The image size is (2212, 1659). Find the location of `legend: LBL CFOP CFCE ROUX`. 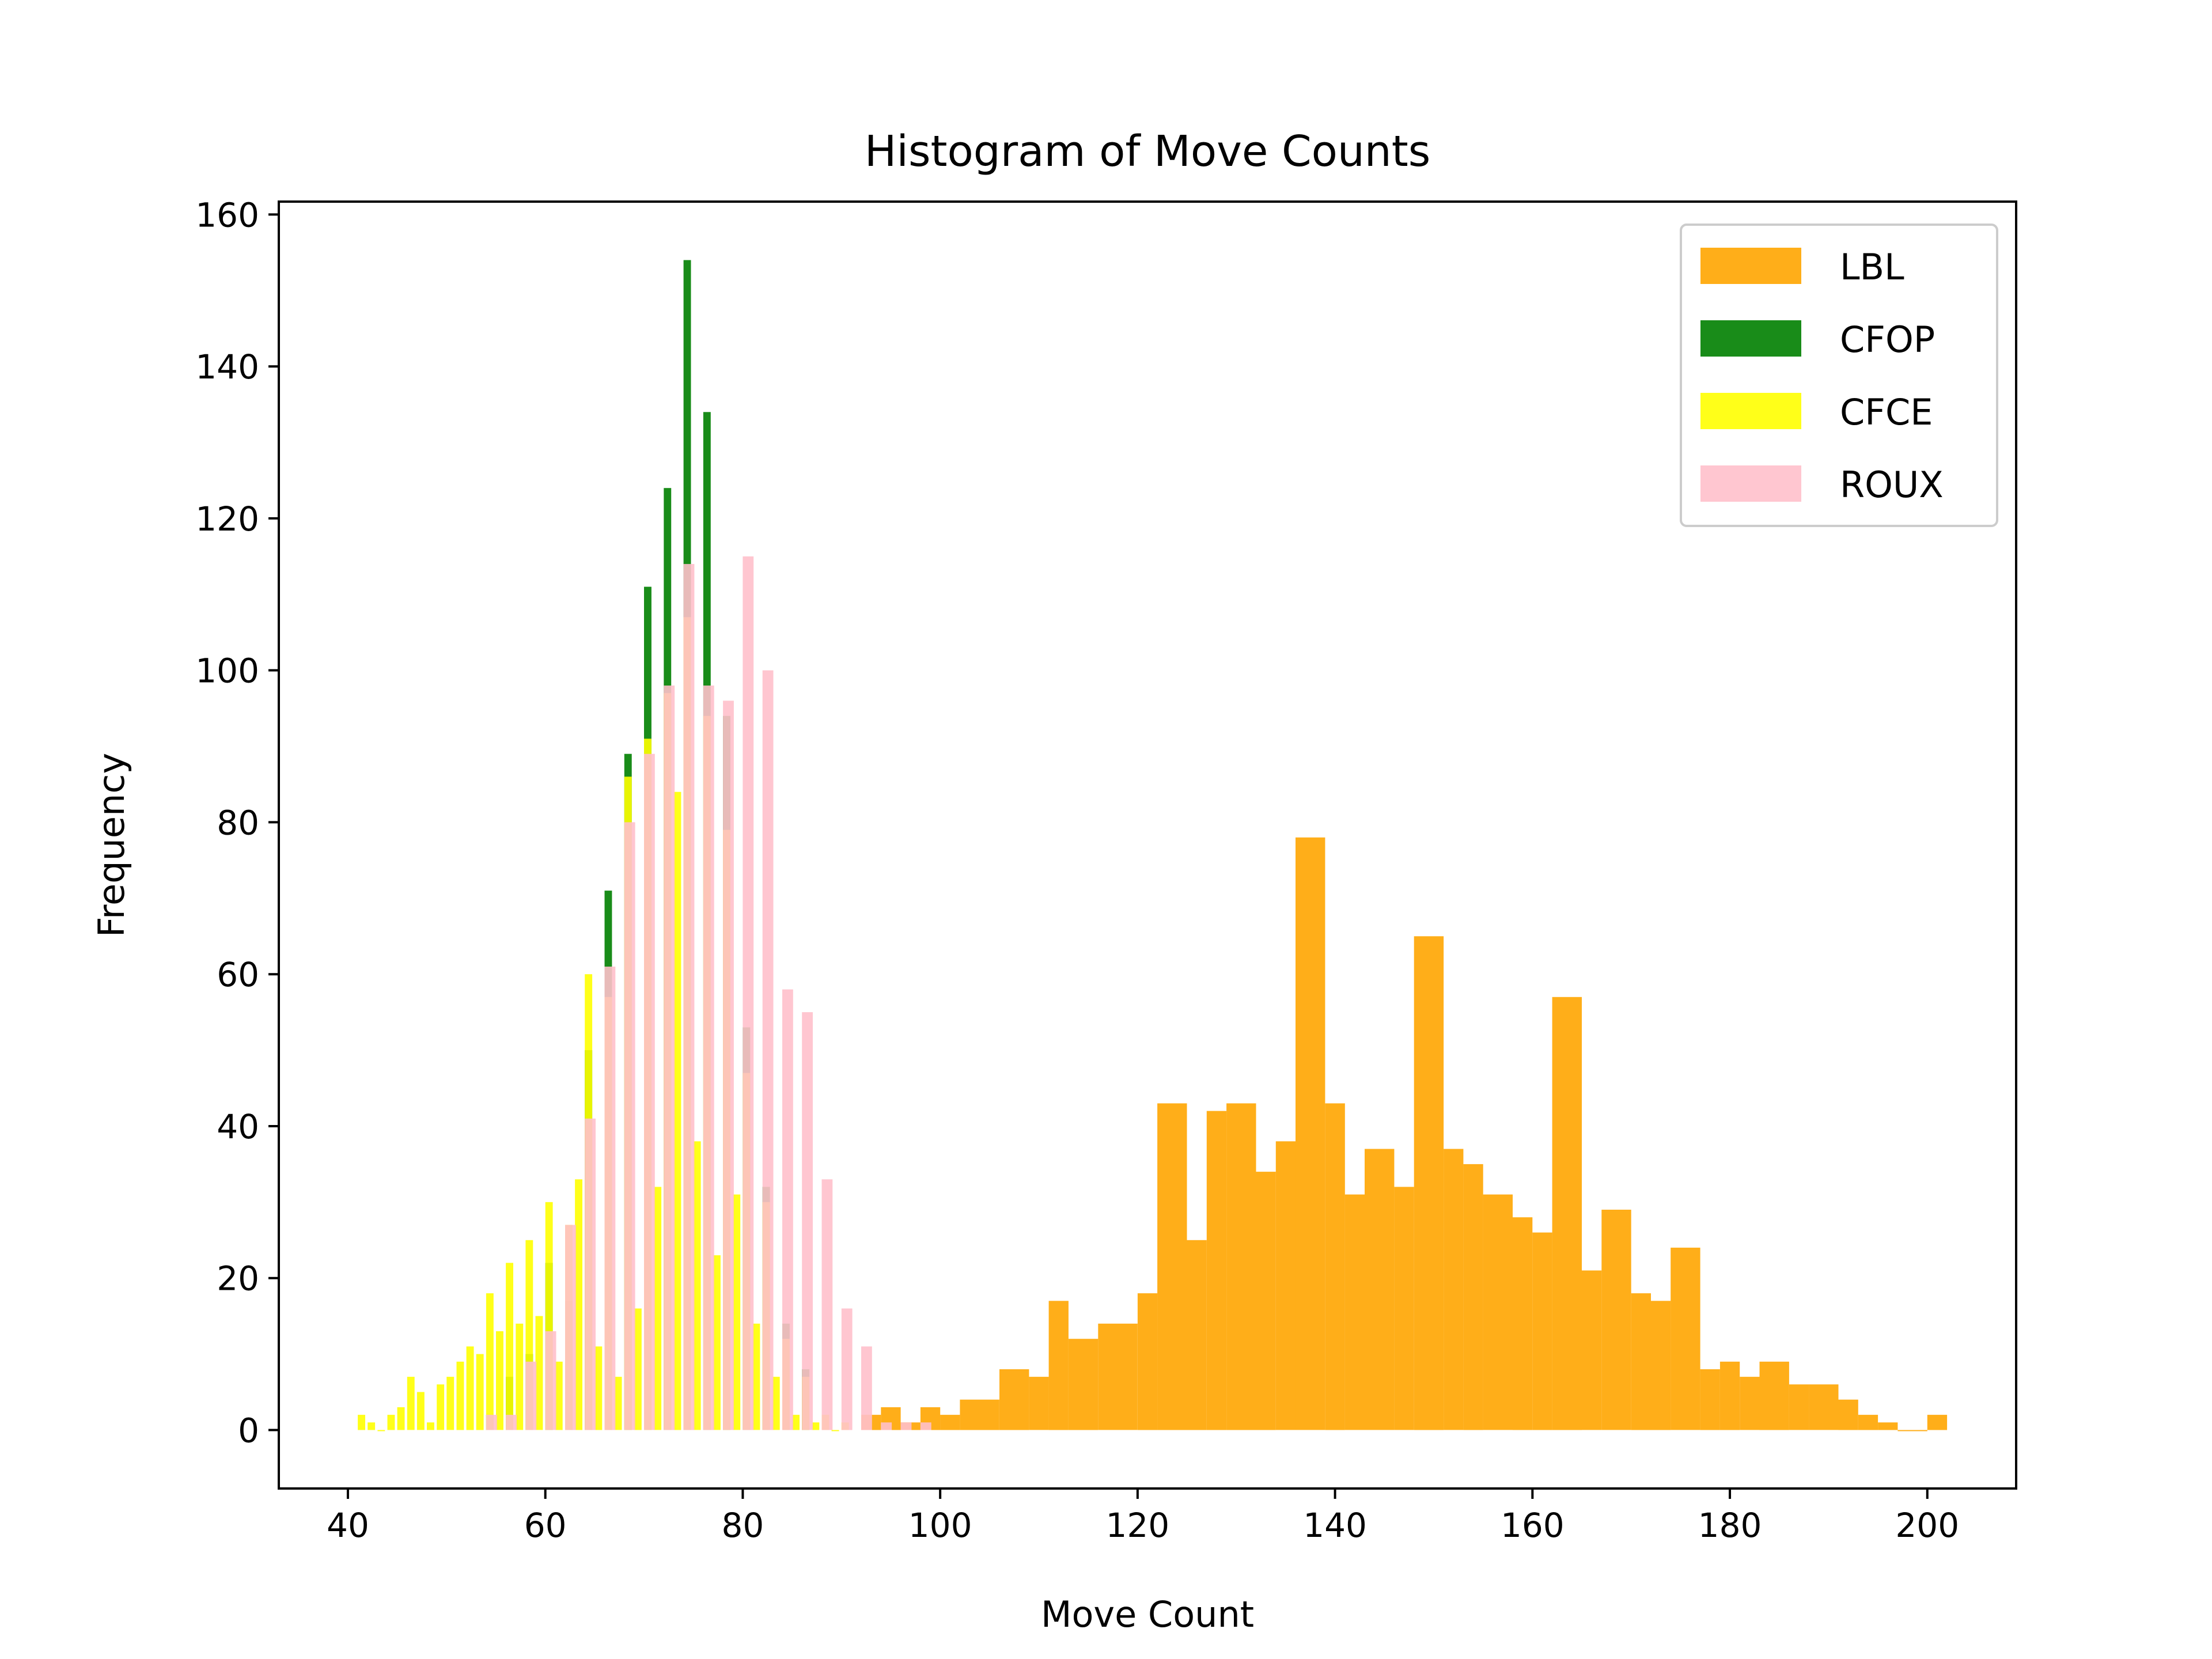

legend: LBL CFOP CFCE ROUX is located at coordinates (1839, 375).